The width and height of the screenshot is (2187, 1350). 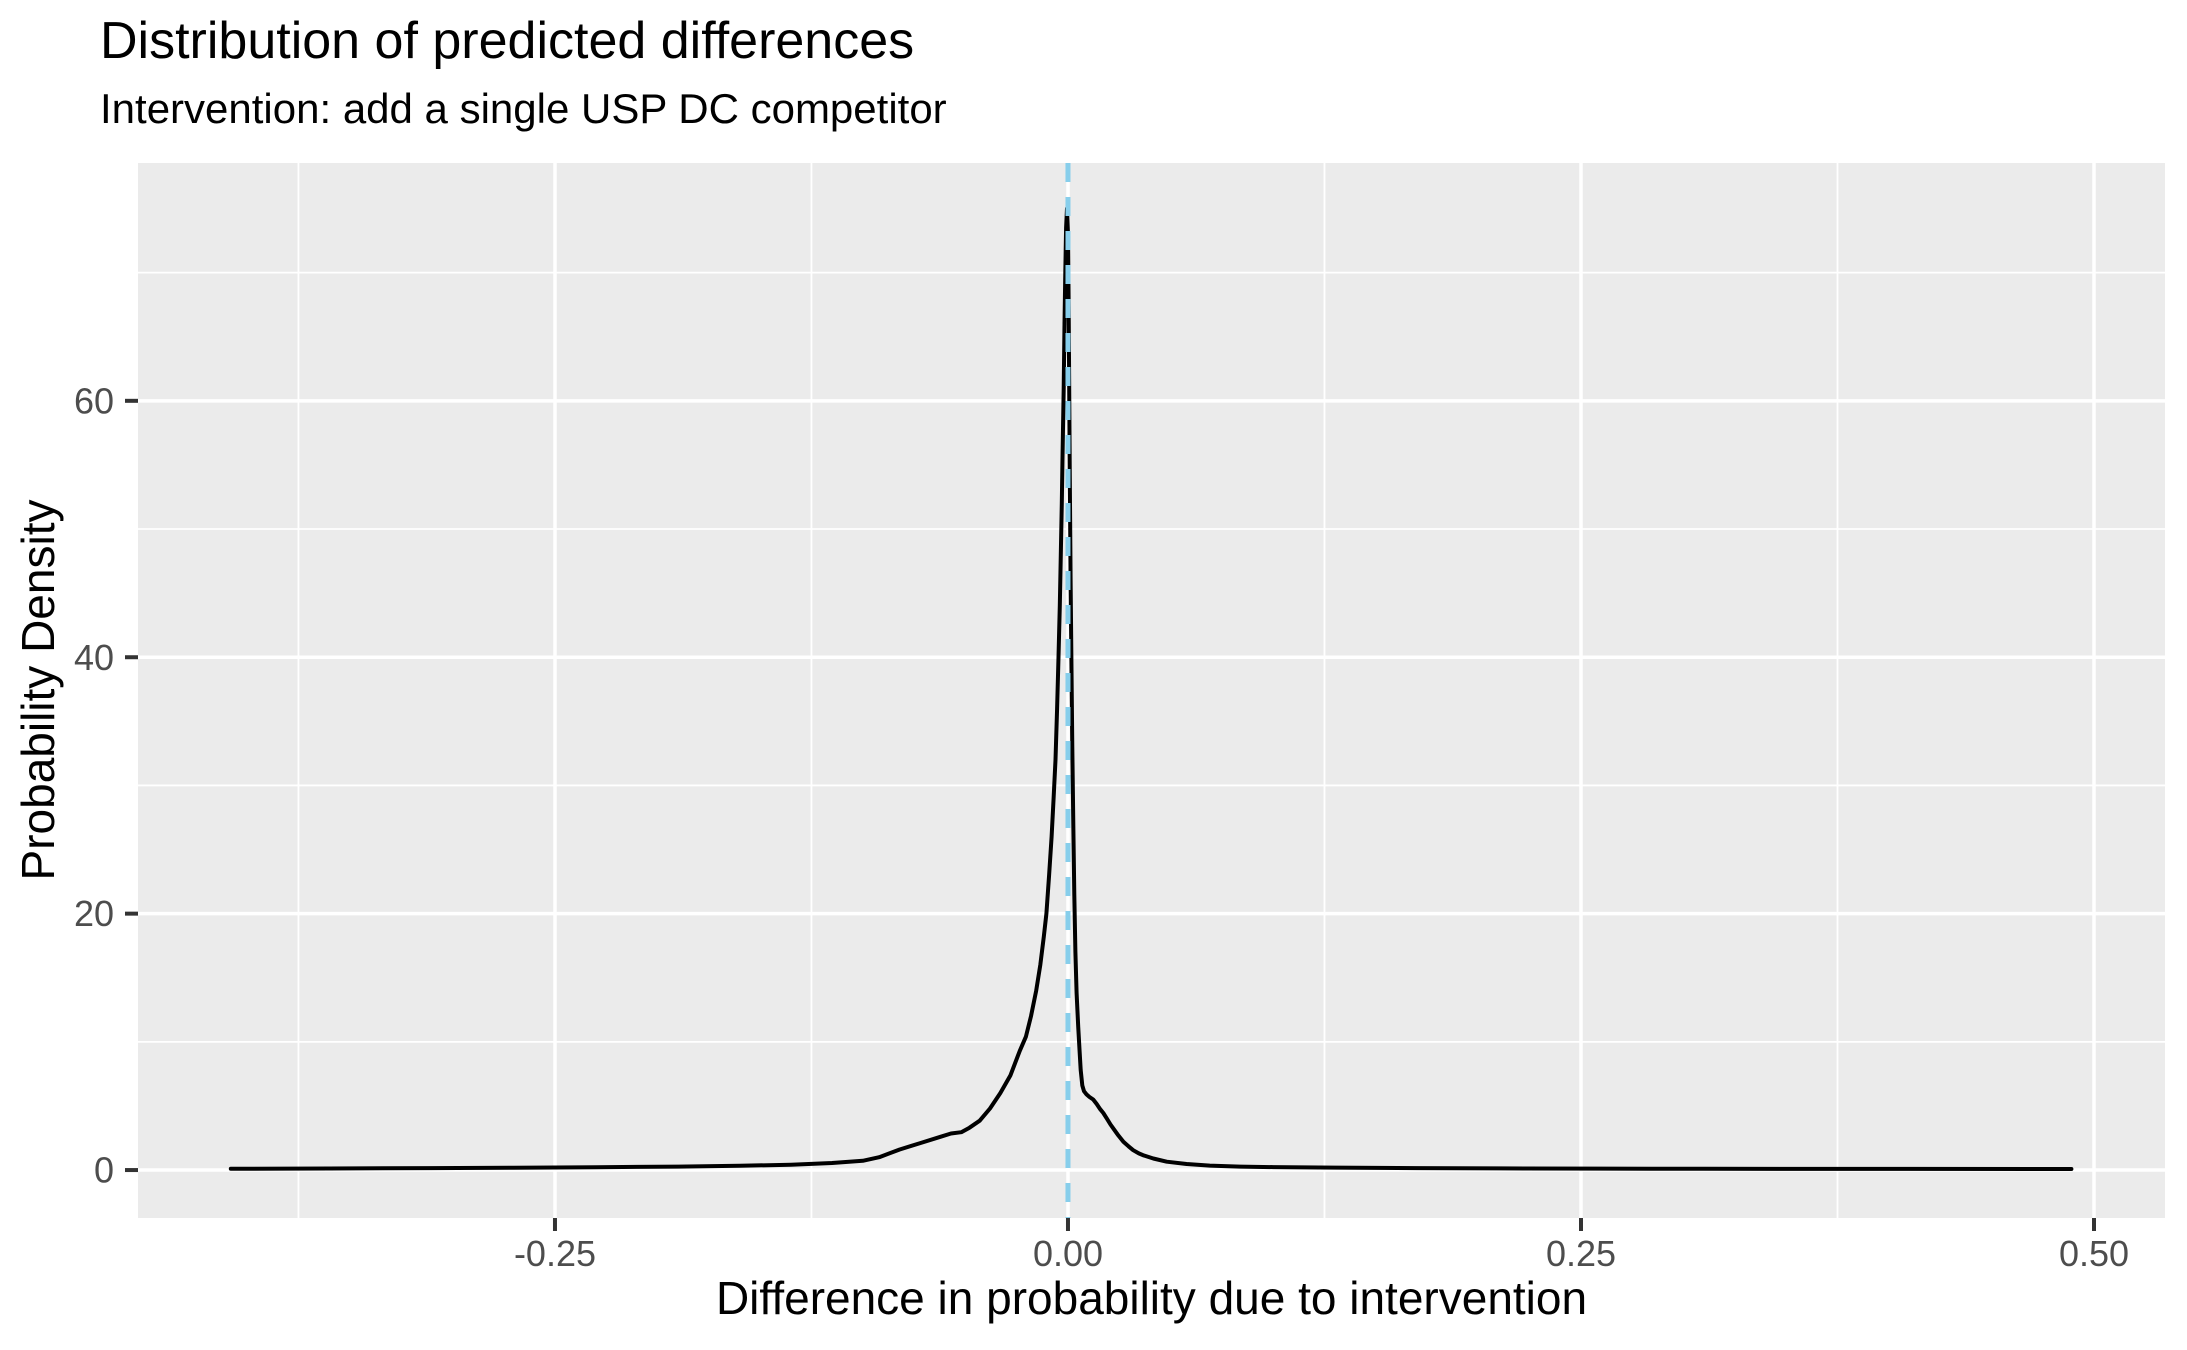 What do you see at coordinates (94, 657) in the screenshot?
I see `y-tick-label: 40` at bounding box center [94, 657].